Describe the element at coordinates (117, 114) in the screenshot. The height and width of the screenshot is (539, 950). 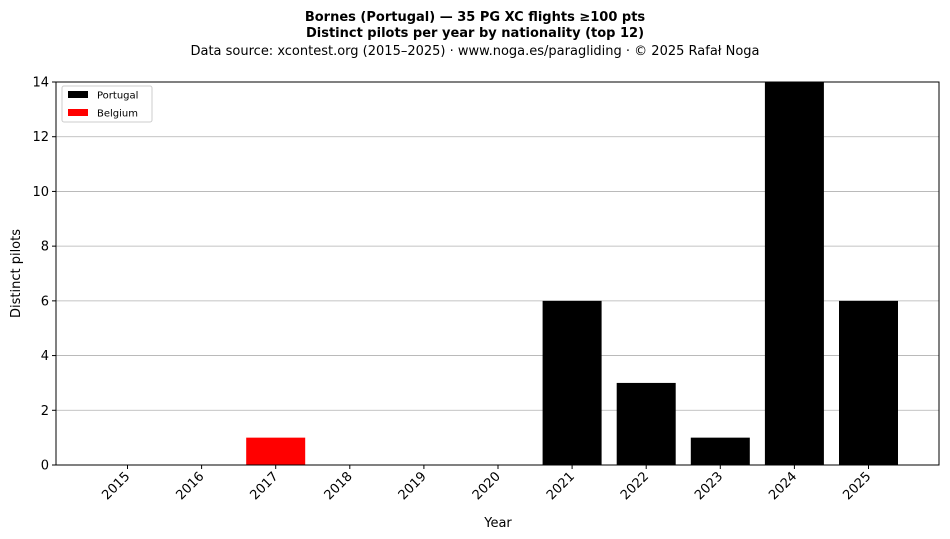
I see `legend-label-belgium: Belgium` at that location.